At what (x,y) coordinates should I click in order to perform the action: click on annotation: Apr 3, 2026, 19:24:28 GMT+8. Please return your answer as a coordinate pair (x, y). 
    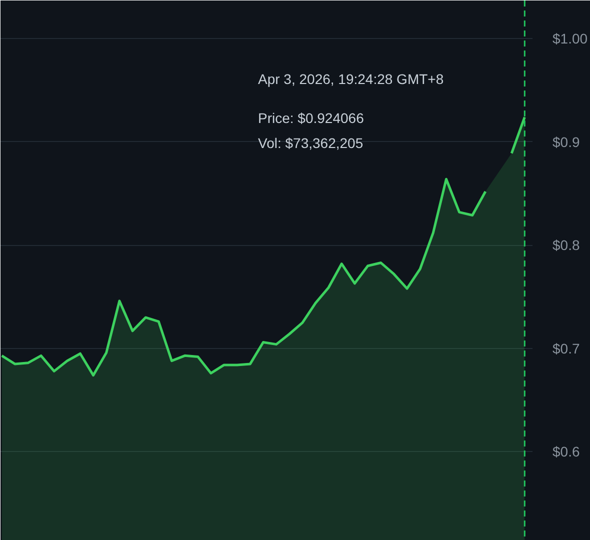
    Looking at the image, I should click on (351, 78).